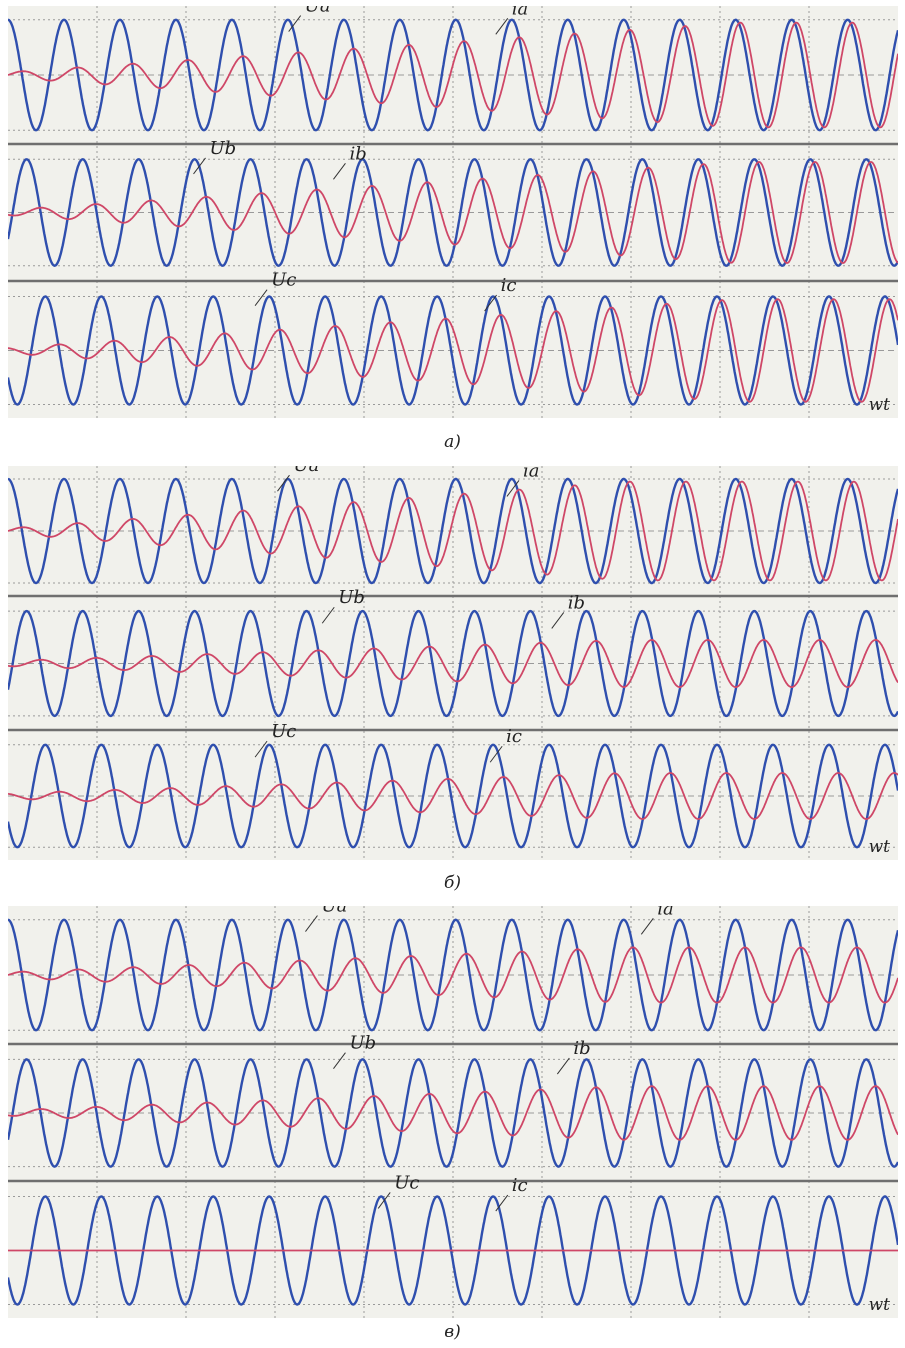  What do you see at coordinates (452, 883) in the screenshot?
I see `caption-b: б)` at bounding box center [452, 883].